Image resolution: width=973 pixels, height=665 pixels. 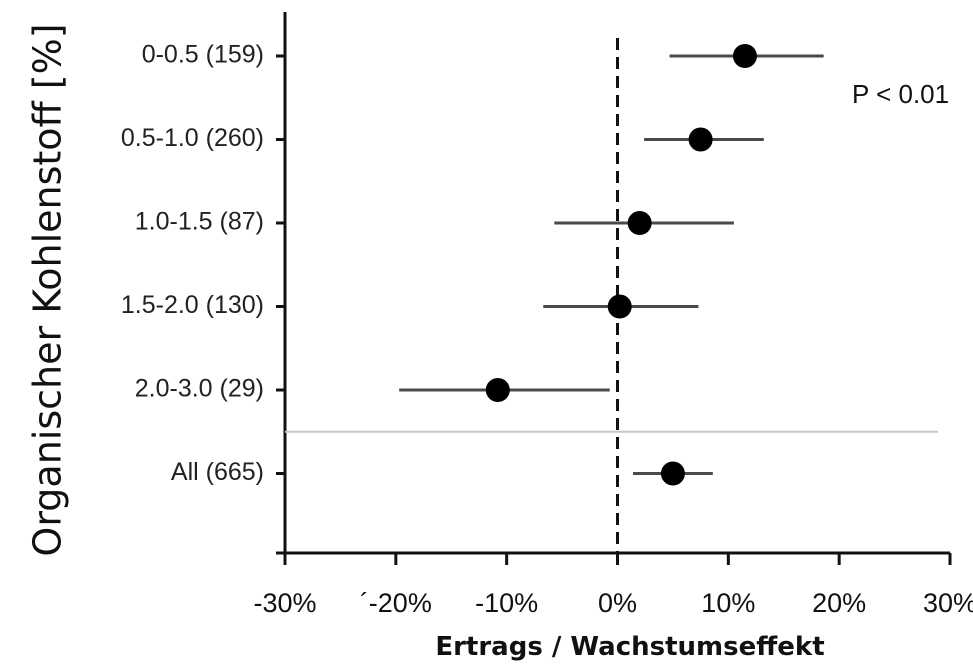 I want to click on x-axis-label: Ertrags / Wachstumseffekt, so click(x=629, y=647).